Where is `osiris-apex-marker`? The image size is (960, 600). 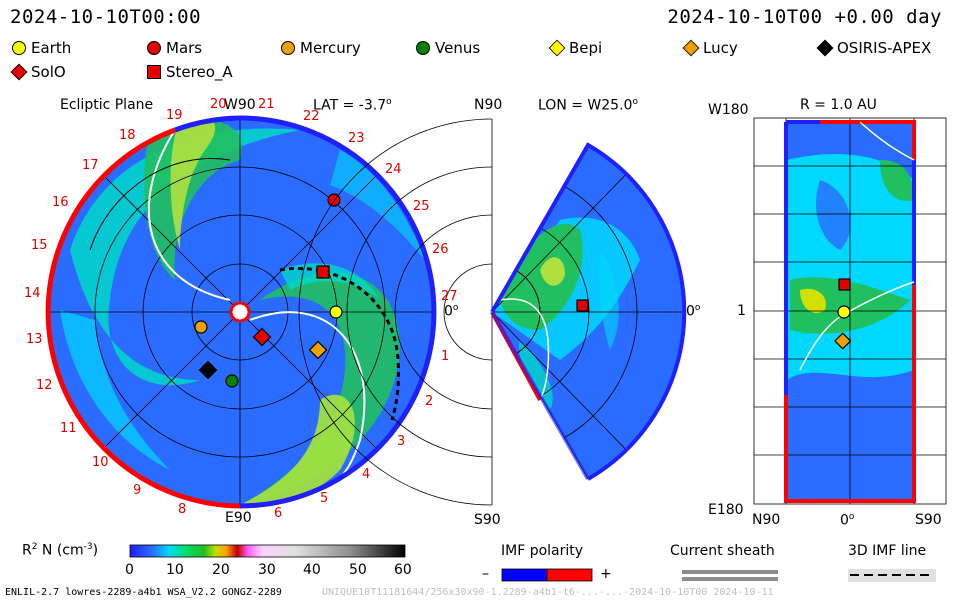 osiris-apex-marker is located at coordinates (208, 370).